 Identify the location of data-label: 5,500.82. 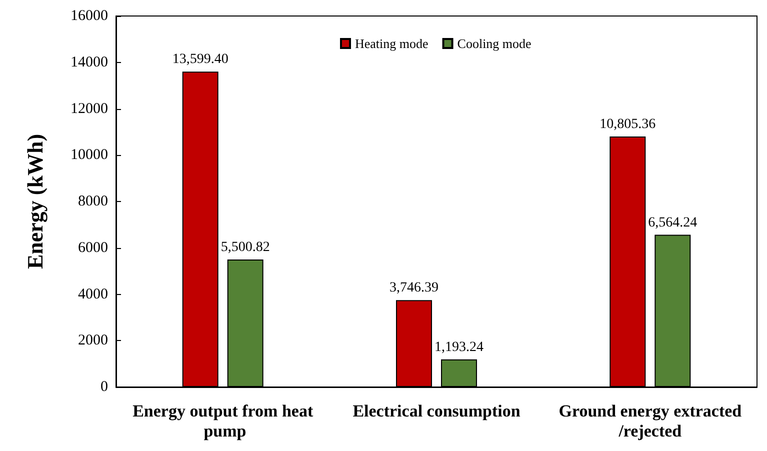
(245, 247).